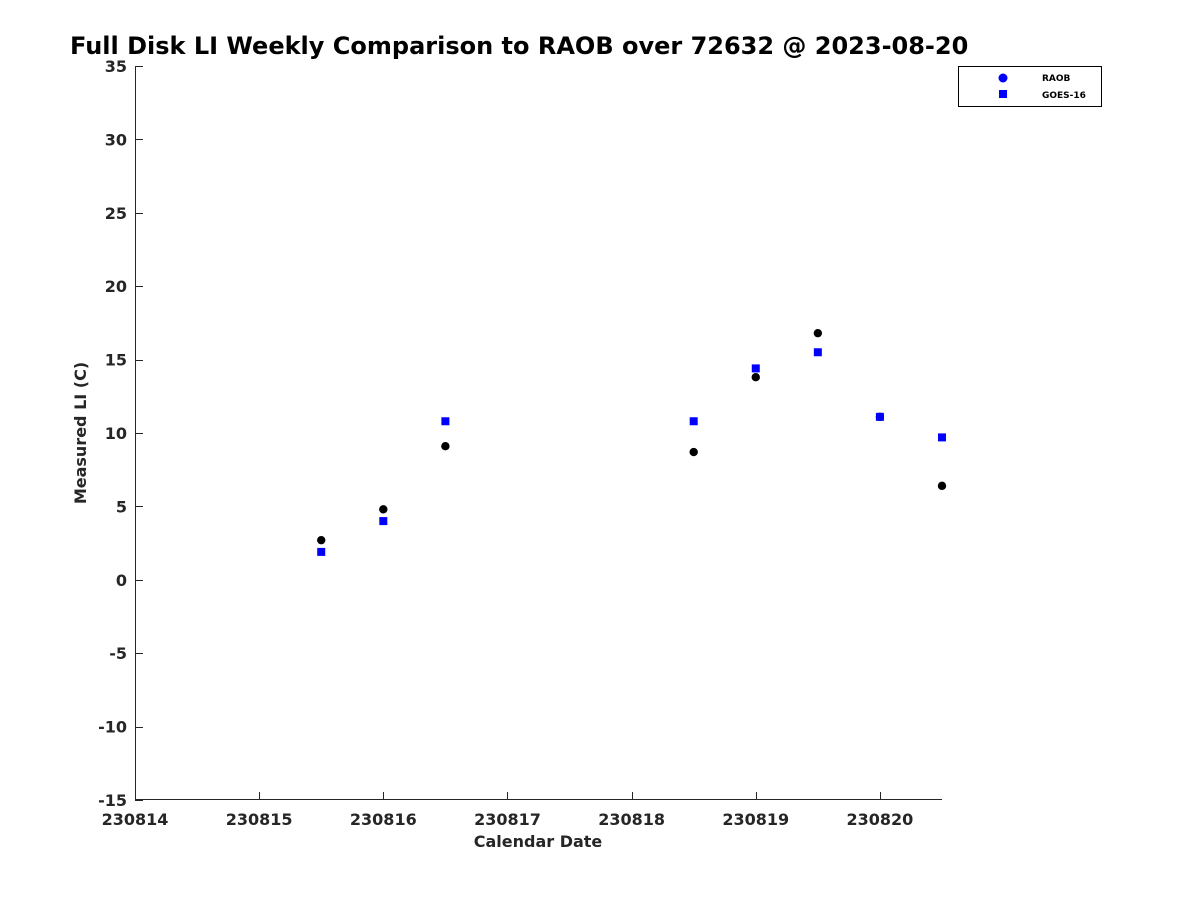 The image size is (1200, 900). I want to click on y-tick-label: 35, so click(116, 66).